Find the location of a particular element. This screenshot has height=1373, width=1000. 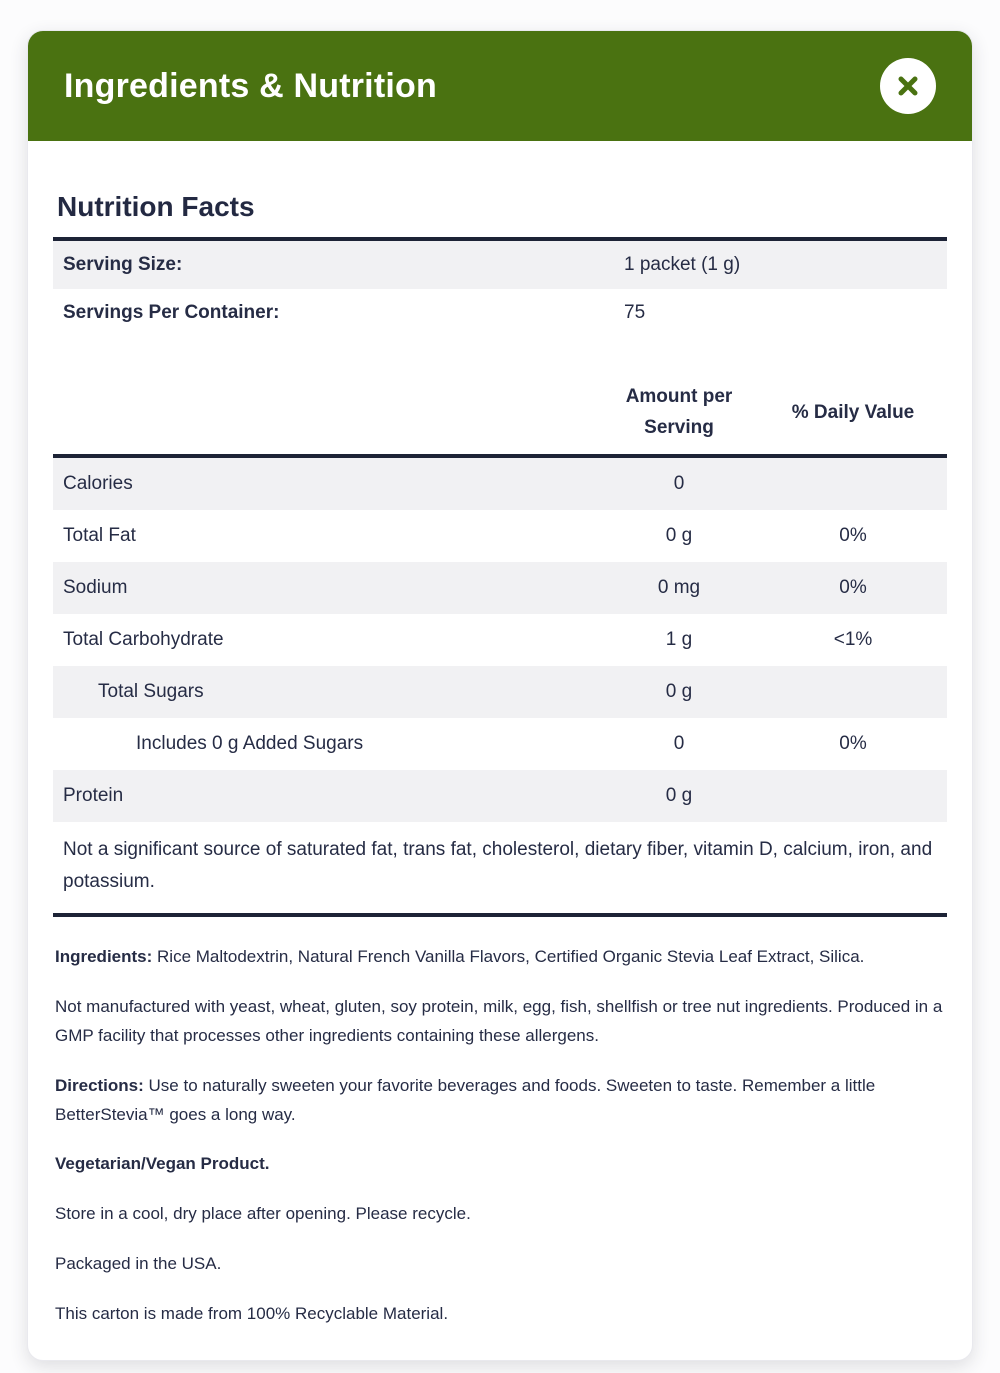

modal-title: Ingredients & Nutrition is located at coordinates (250, 85).